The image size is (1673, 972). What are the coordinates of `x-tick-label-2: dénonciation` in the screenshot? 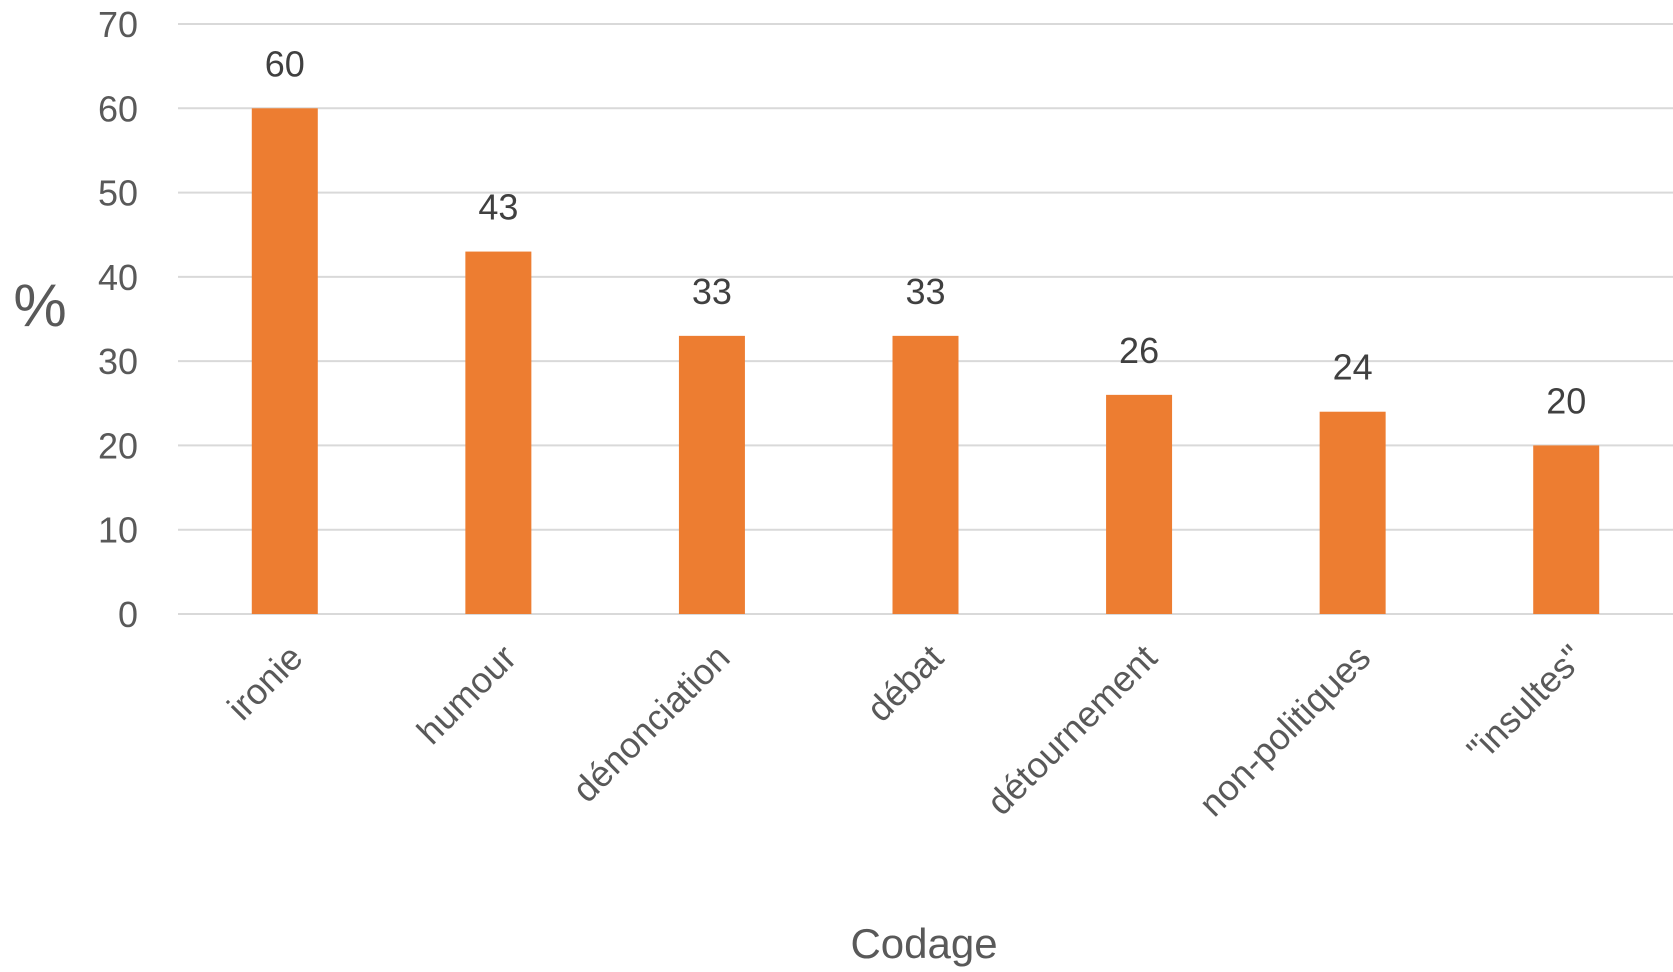 It's located at (650, 723).